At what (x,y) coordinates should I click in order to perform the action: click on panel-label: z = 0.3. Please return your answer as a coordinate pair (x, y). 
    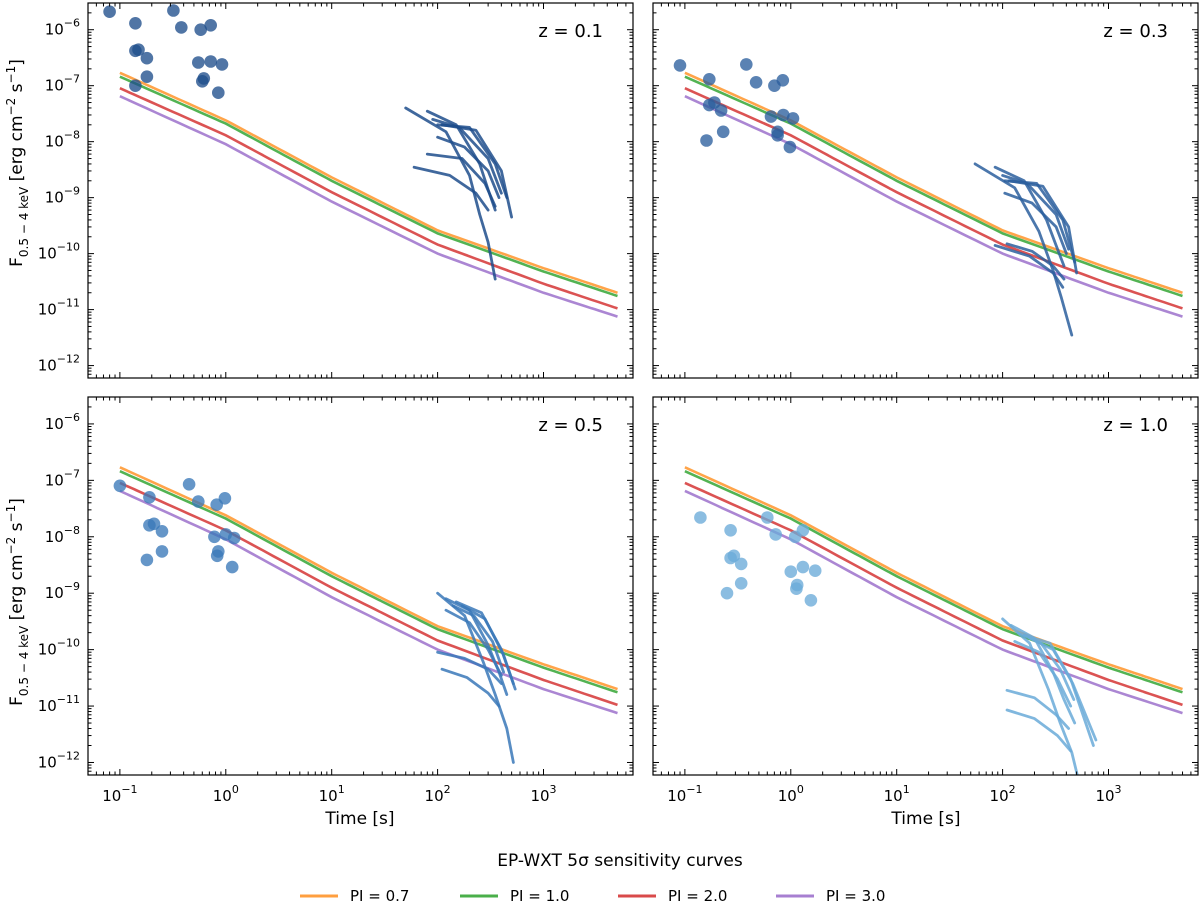
    Looking at the image, I should click on (1135, 31).